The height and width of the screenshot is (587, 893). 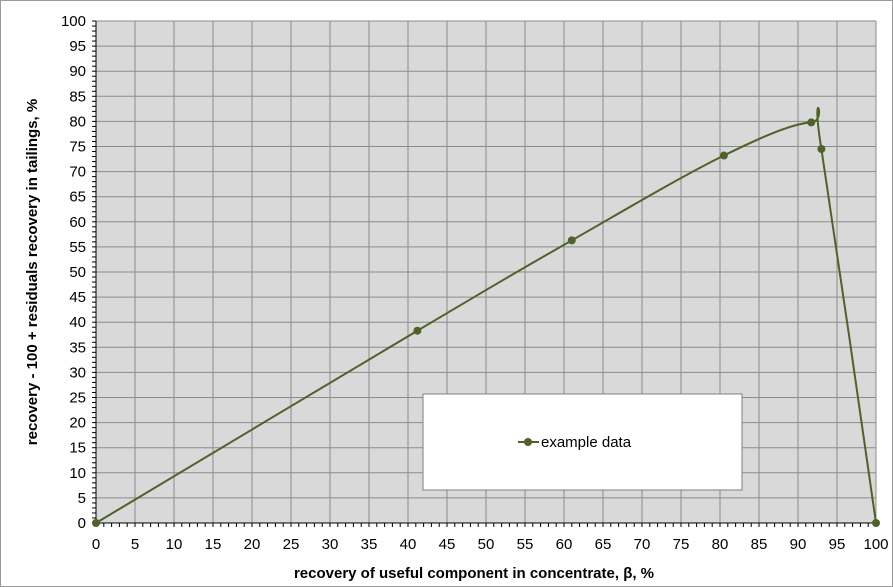 I want to click on x-tick-label: 20, so click(x=252, y=544).